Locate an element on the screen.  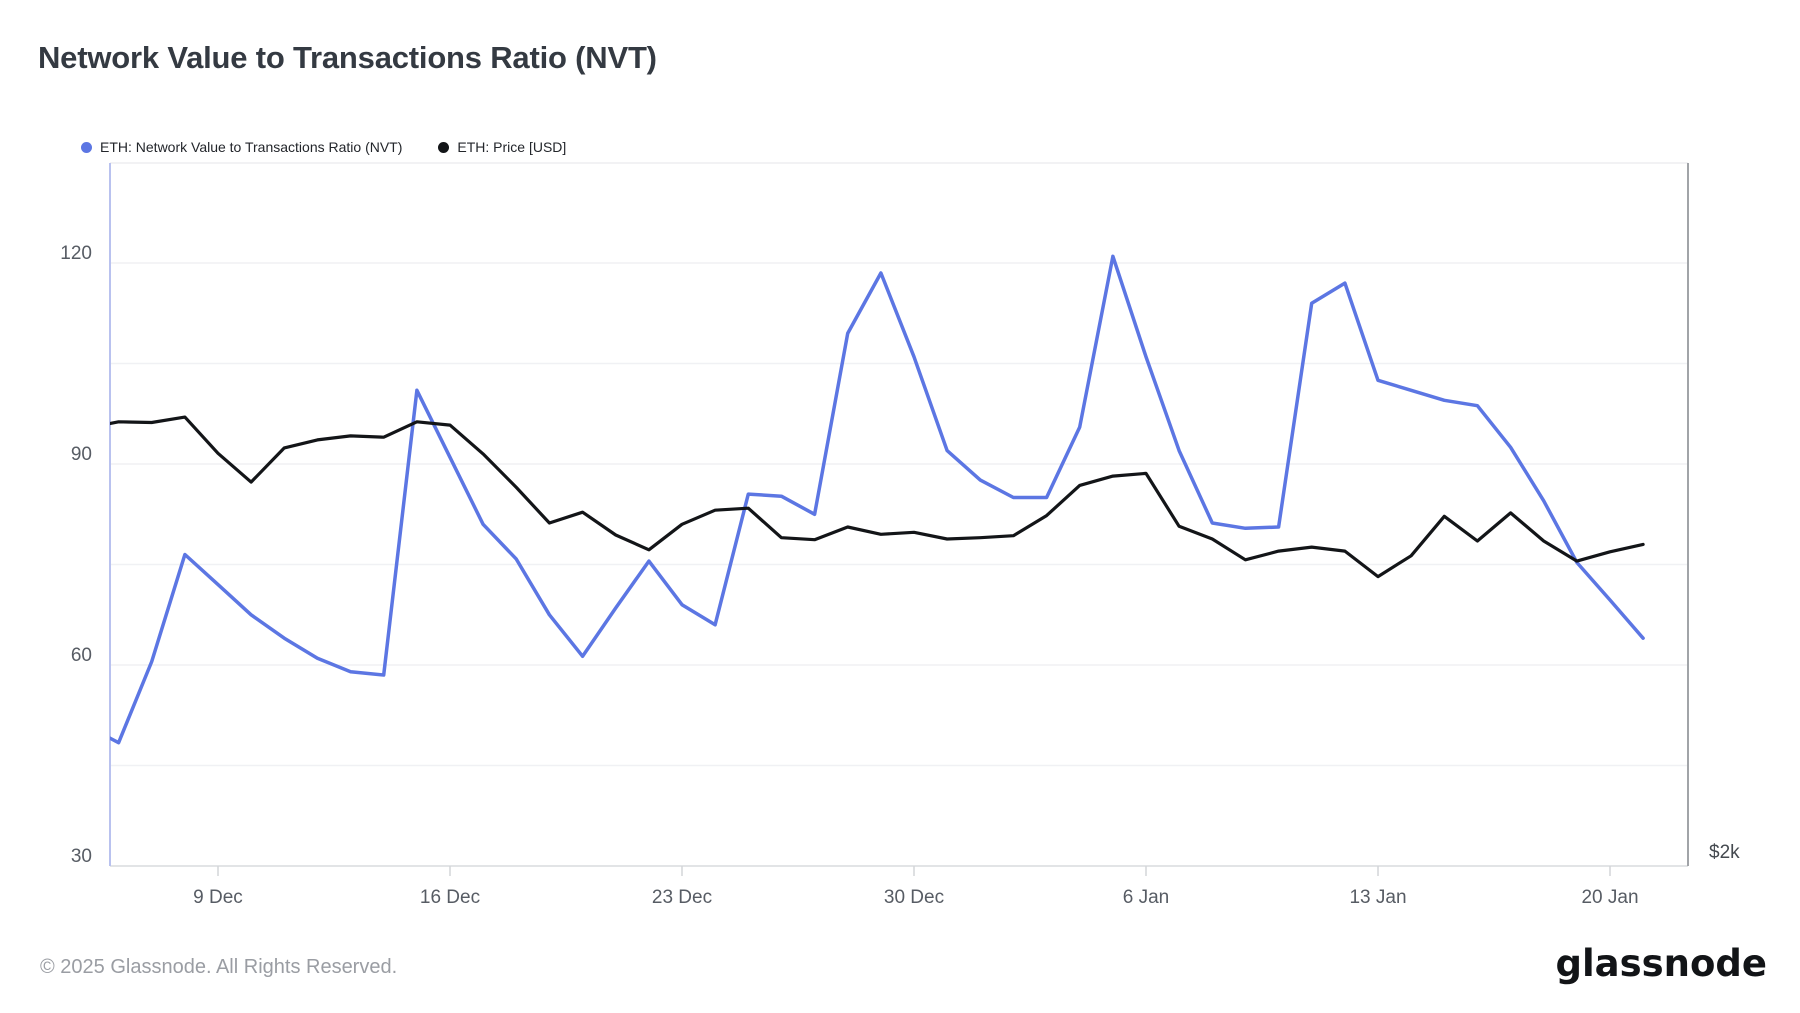
x-tick-label: 23 Dec is located at coordinates (682, 897).